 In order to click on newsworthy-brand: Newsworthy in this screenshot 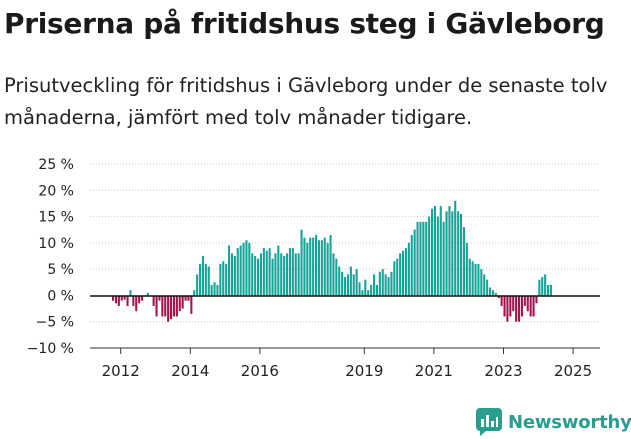, I will do `click(553, 422)`.